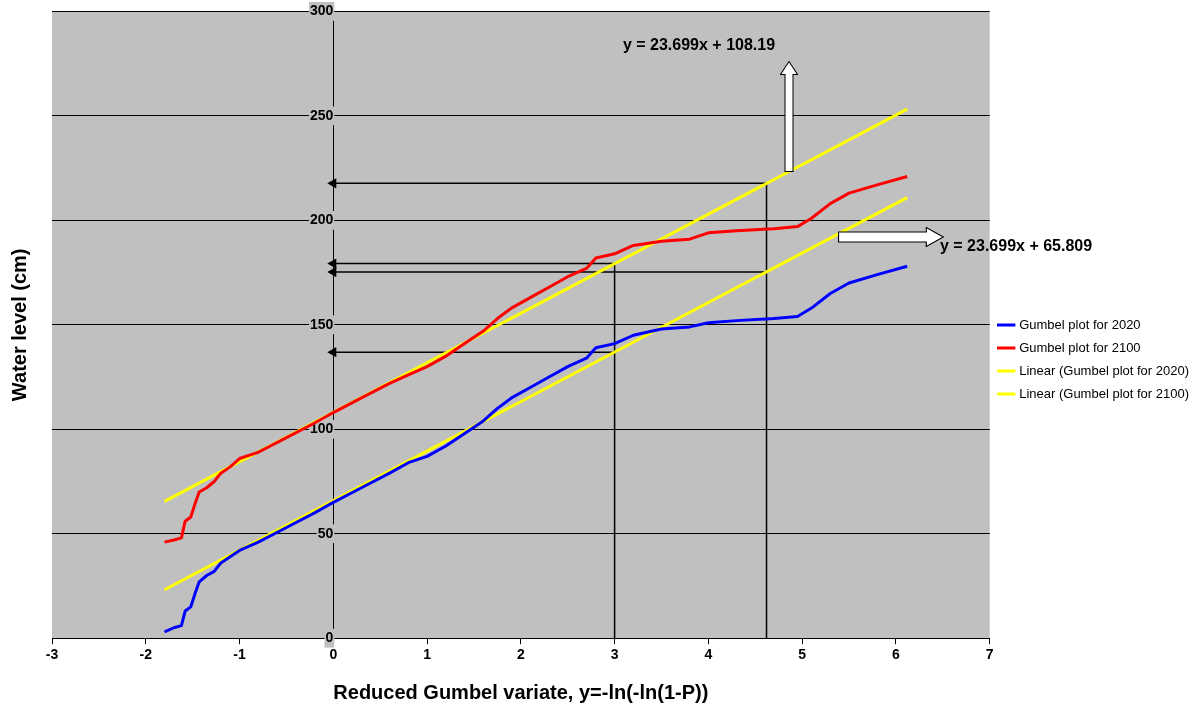 This screenshot has width=1204, height=709. What do you see at coordinates (520, 654) in the screenshot?
I see `x-tick-label: 2` at bounding box center [520, 654].